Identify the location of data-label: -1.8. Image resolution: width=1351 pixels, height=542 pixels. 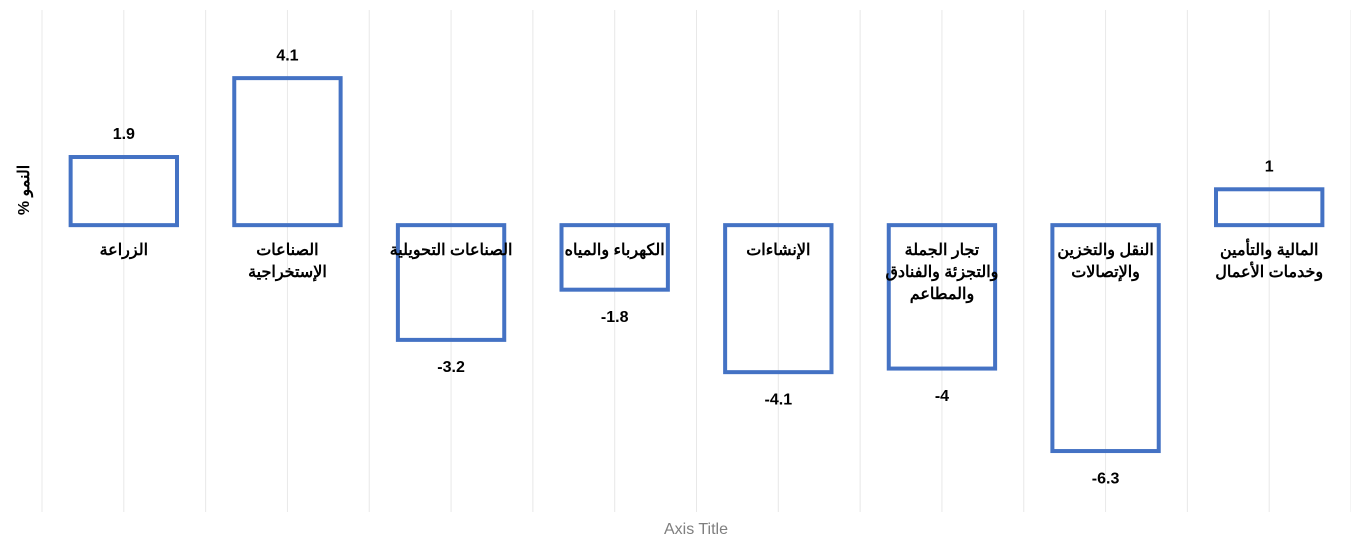
(615, 317).